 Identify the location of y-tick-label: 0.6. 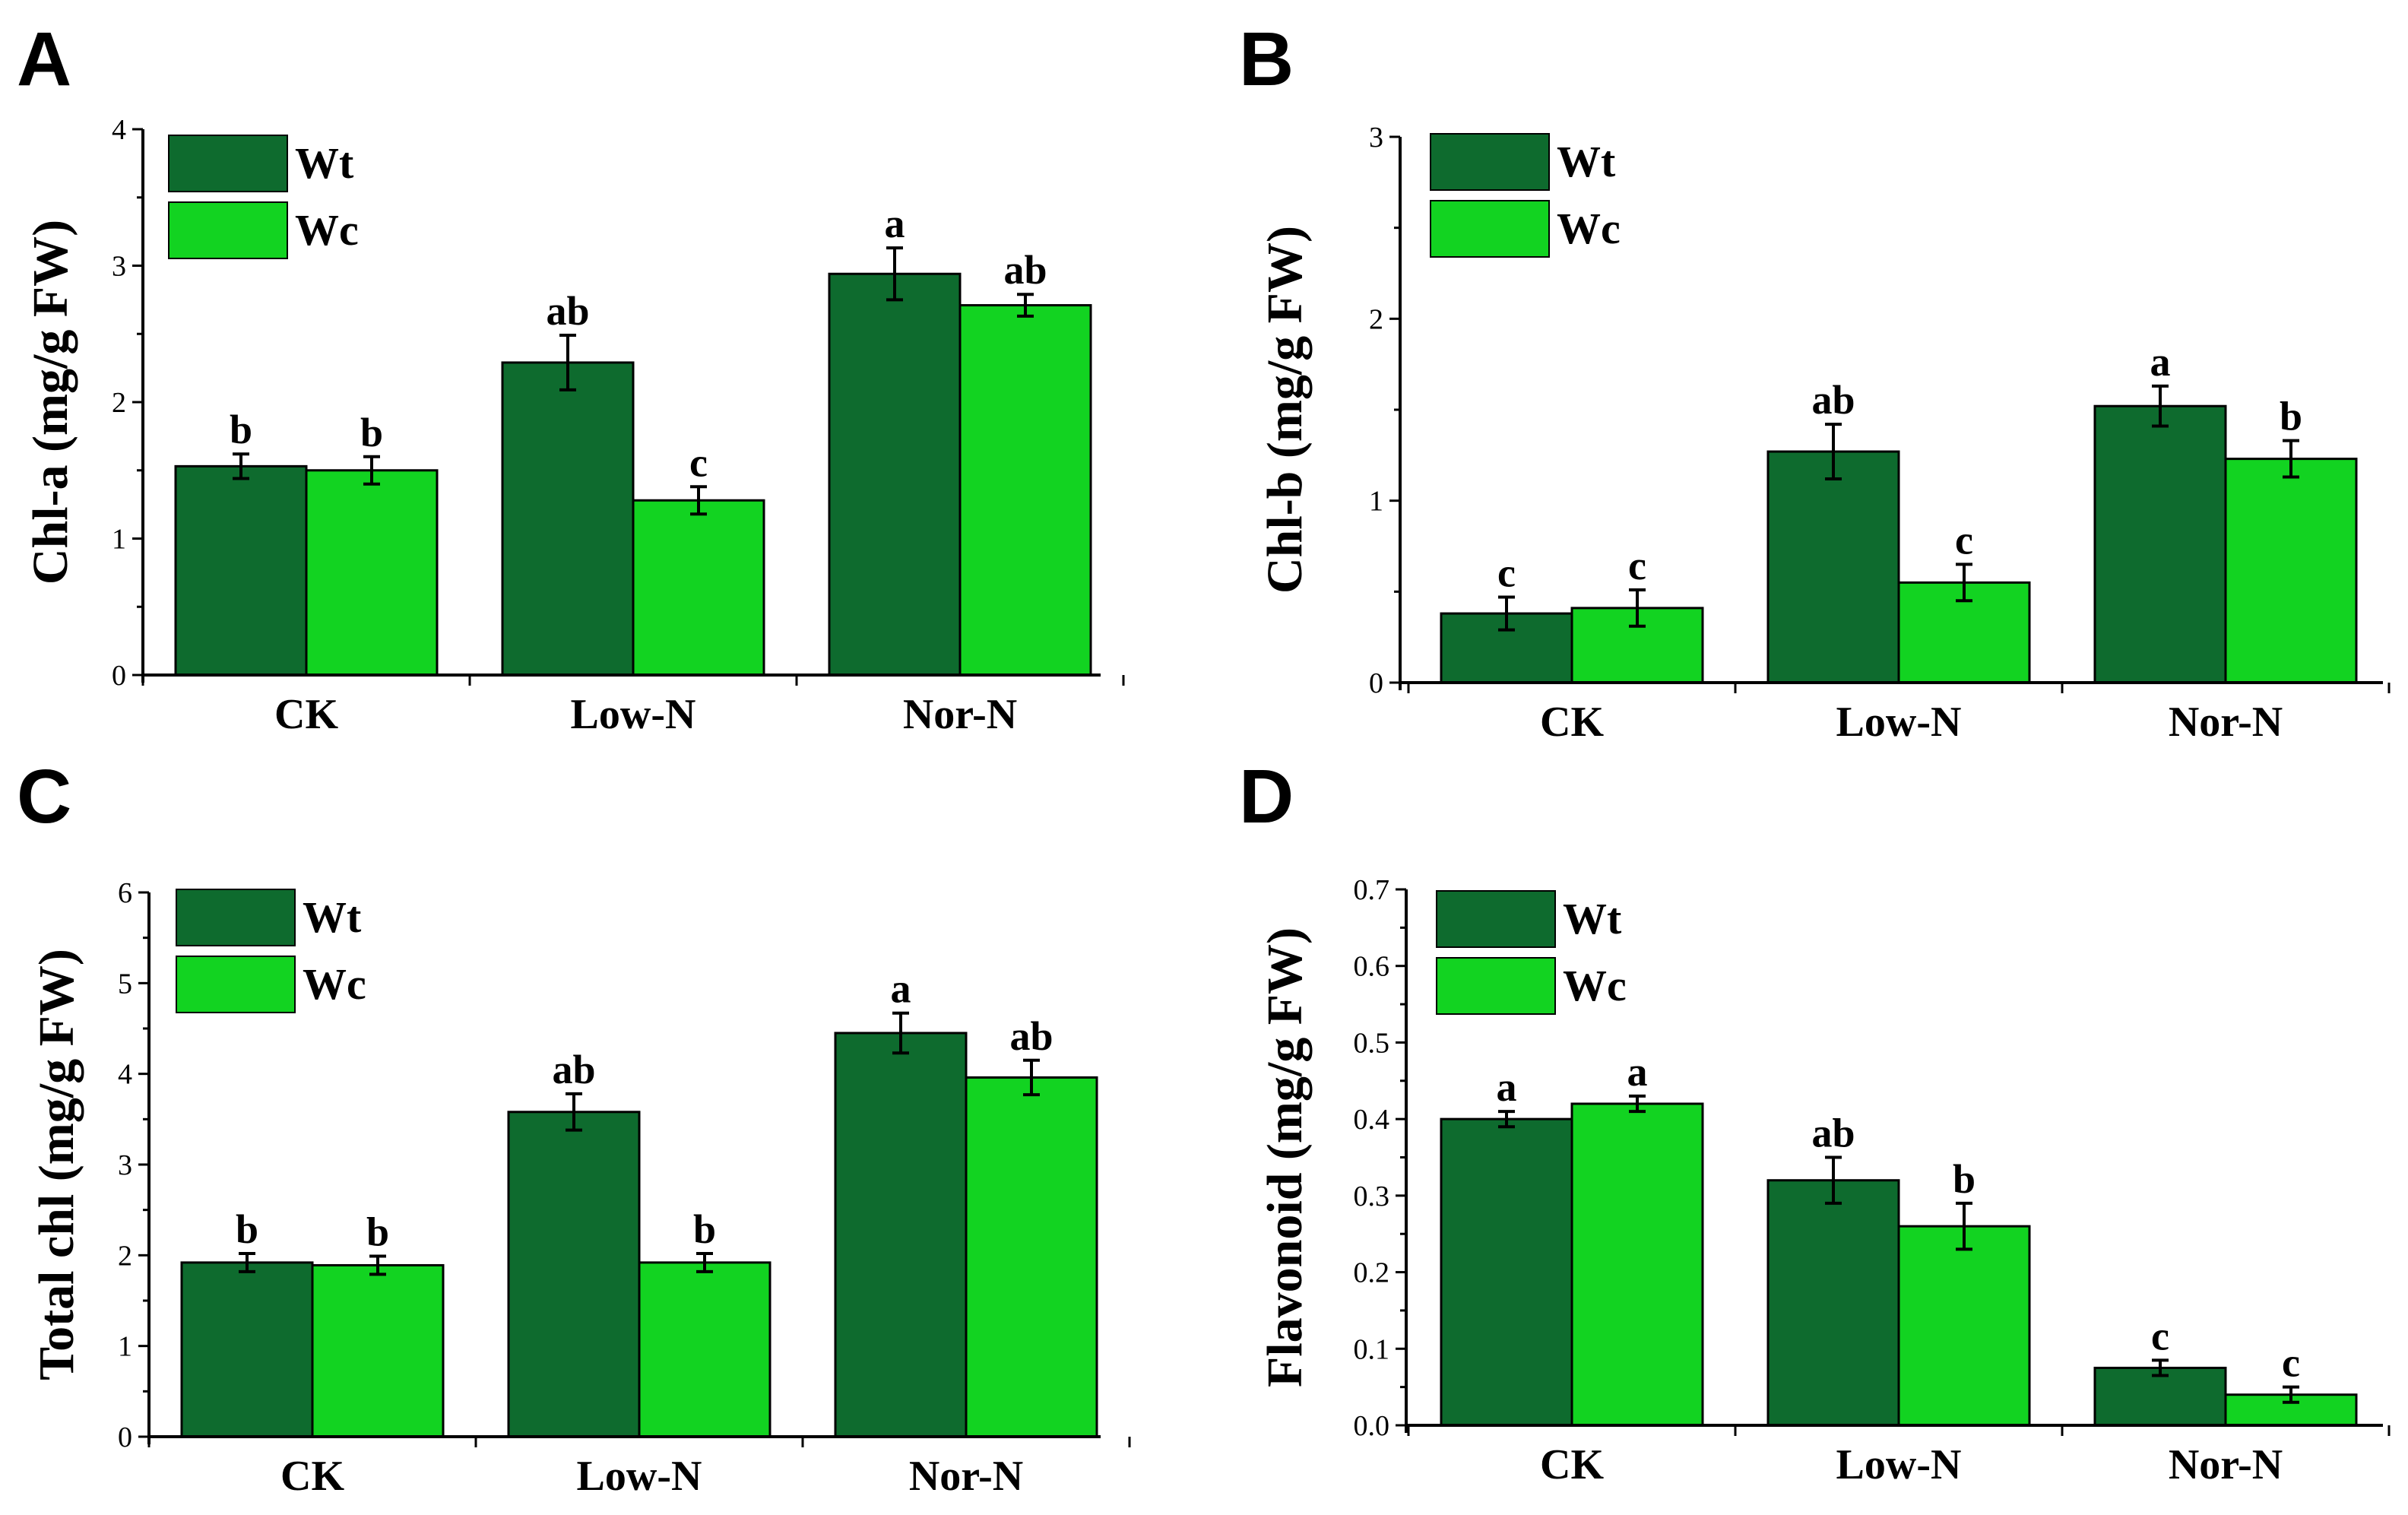
(1372, 967).